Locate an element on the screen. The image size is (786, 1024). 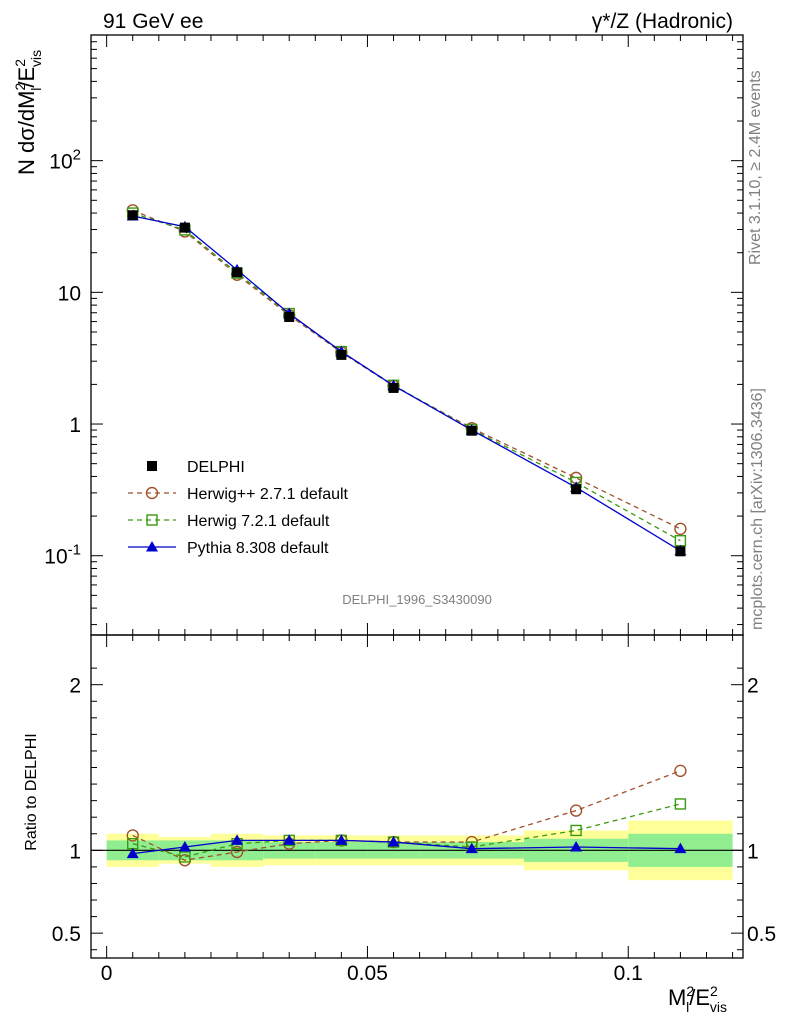
x-tick-label: 0 is located at coordinates (107, 973).